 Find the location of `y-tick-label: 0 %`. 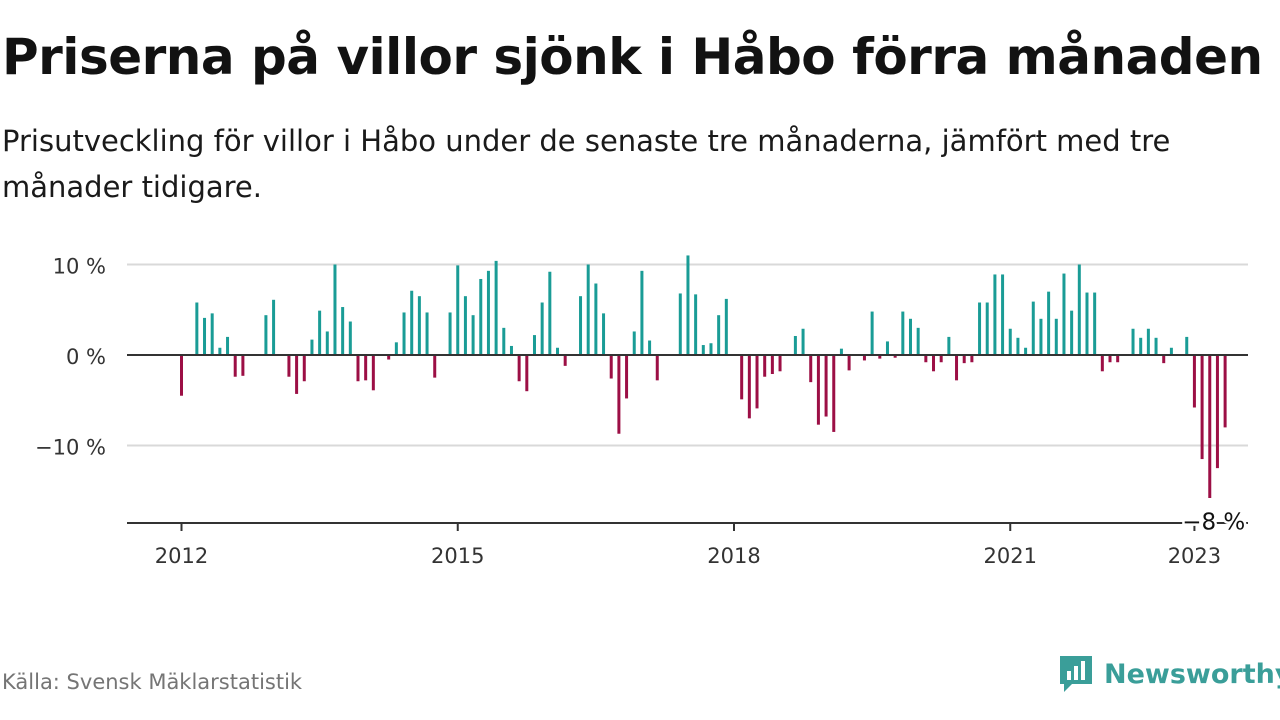

y-tick-label: 0 % is located at coordinates (86, 357).